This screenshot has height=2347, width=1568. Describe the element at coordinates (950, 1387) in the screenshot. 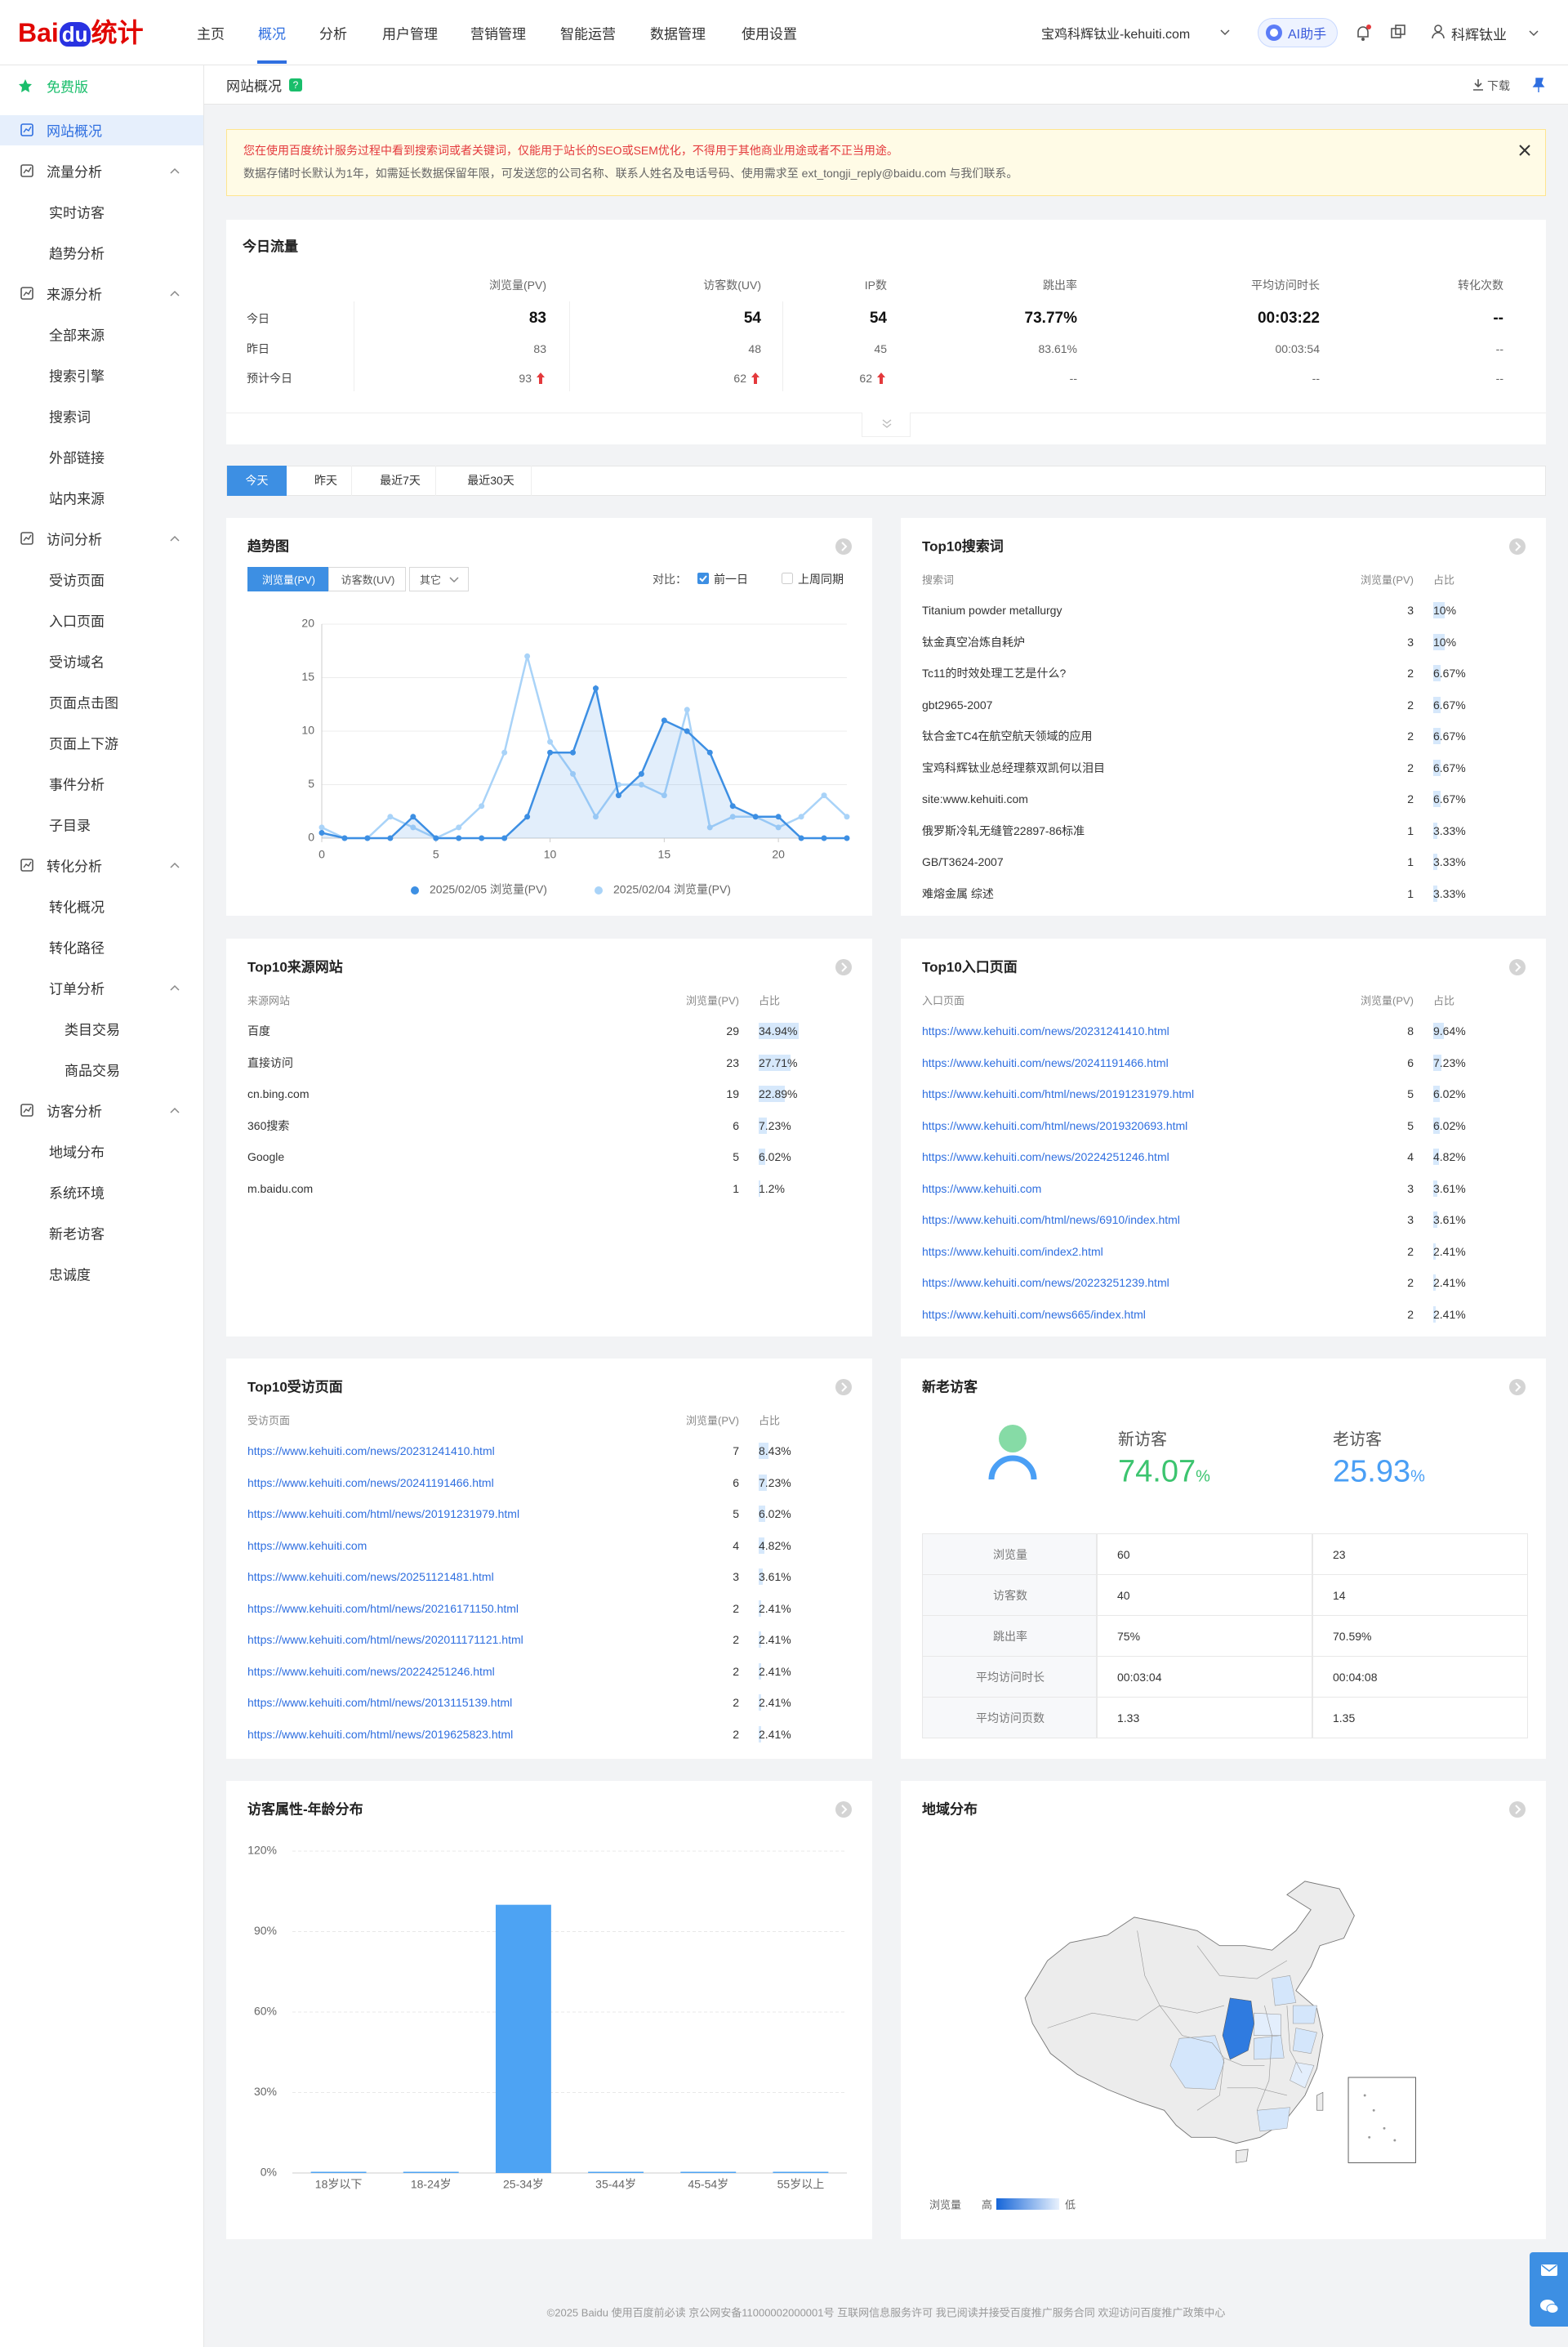

I see `card-title: 新老访客` at that location.